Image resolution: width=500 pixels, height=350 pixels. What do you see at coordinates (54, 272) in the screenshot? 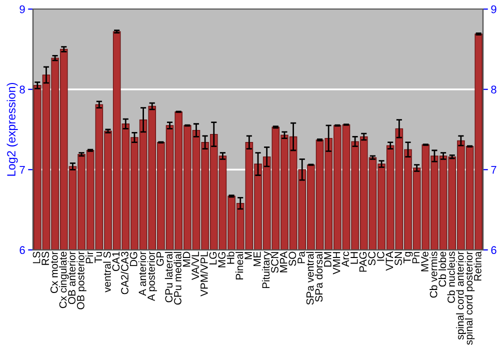
I see `x-tick-label: Cx motor` at bounding box center [54, 272].